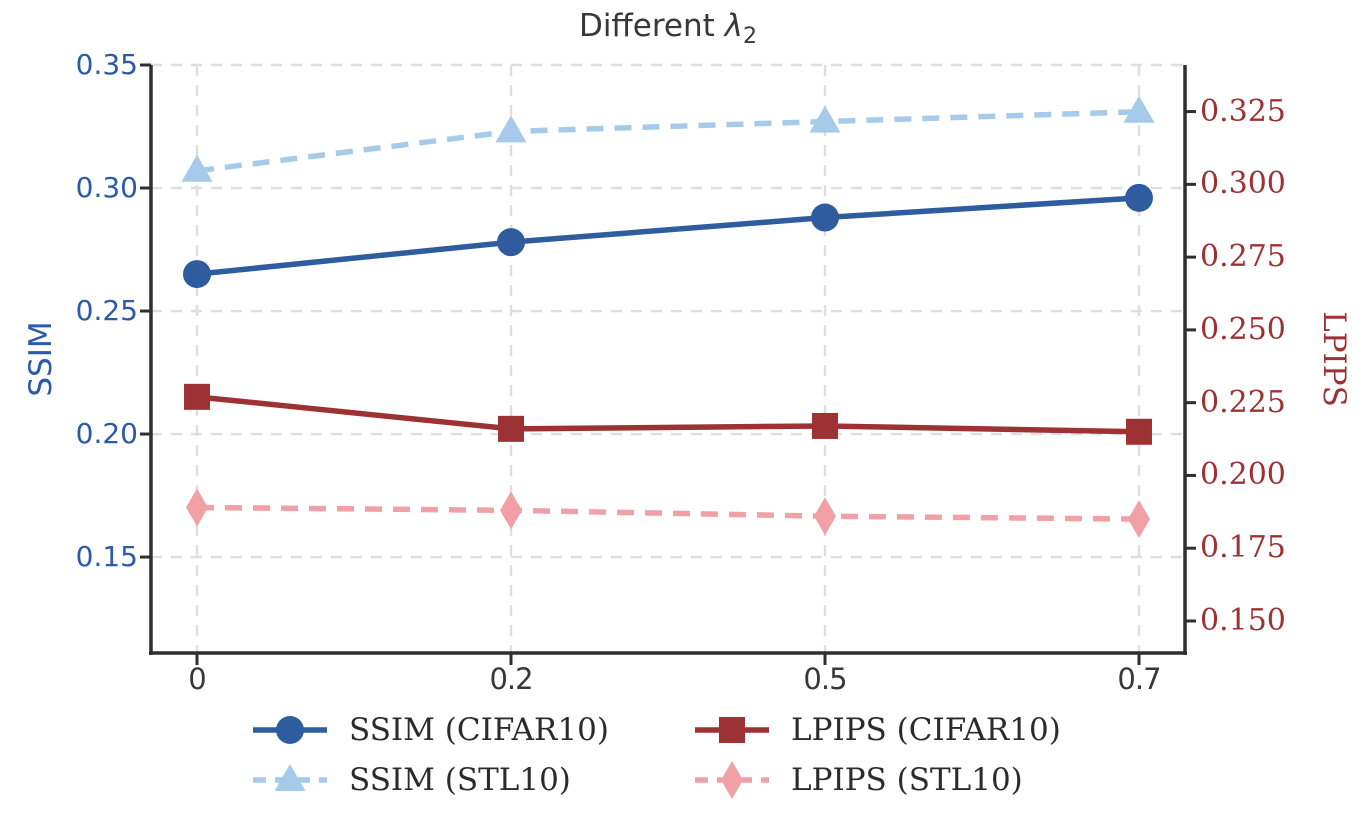 The image size is (1369, 833). What do you see at coordinates (460, 780) in the screenshot?
I see `legend-label: SSIM (STL10)` at bounding box center [460, 780].